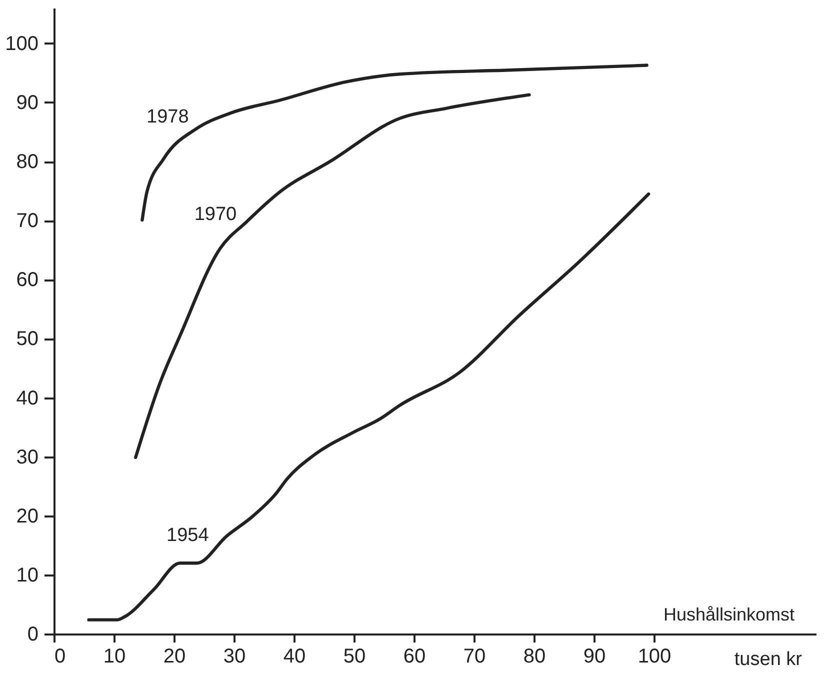  I want to click on x-tick-label: 70, so click(474, 657).